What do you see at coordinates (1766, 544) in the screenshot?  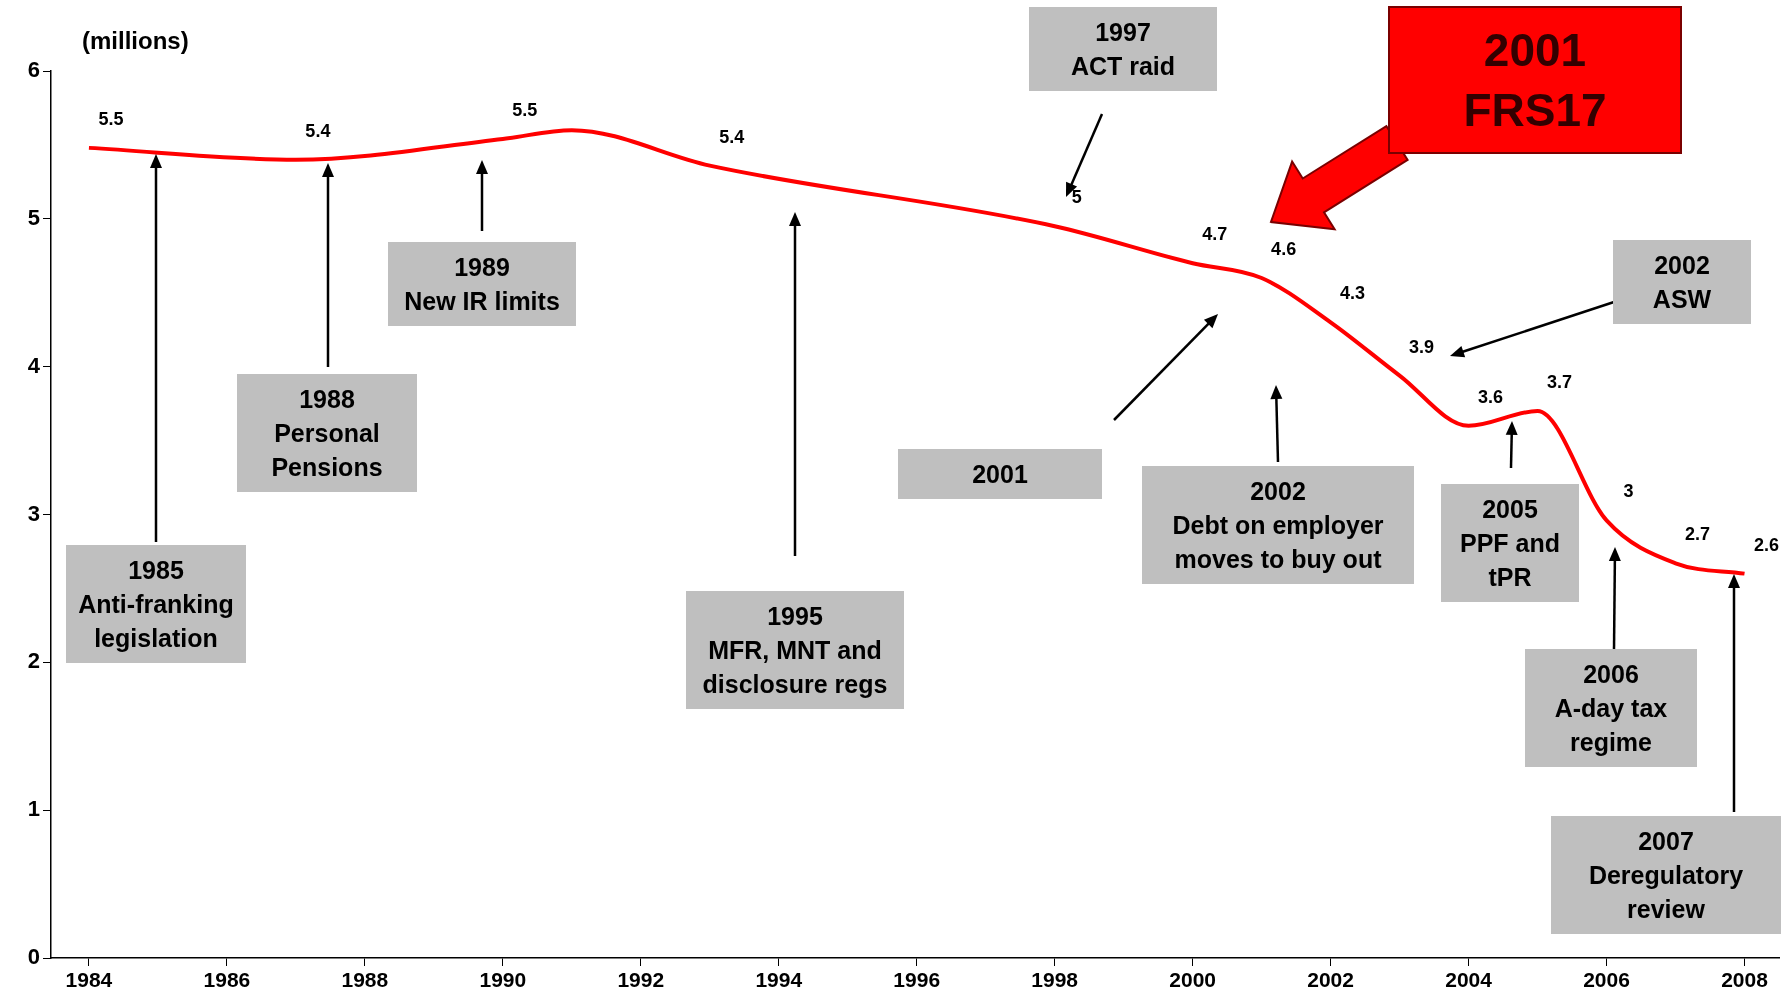 I see `data-label: 2.6` at bounding box center [1766, 544].